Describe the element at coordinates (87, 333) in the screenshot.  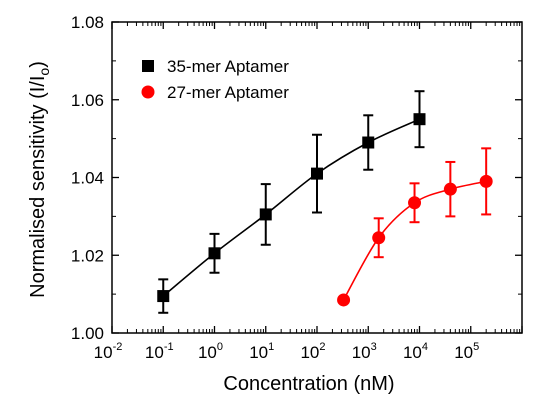
I see `y-tick-label: 1.00` at that location.